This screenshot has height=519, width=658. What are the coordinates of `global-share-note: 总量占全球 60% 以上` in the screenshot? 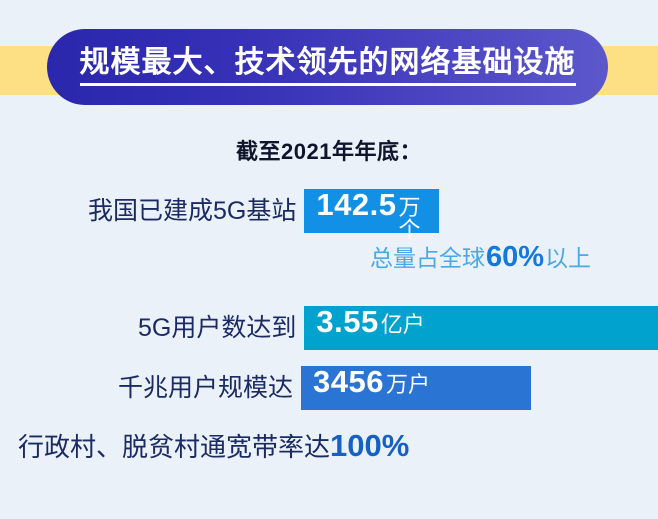 It's located at (480, 257).